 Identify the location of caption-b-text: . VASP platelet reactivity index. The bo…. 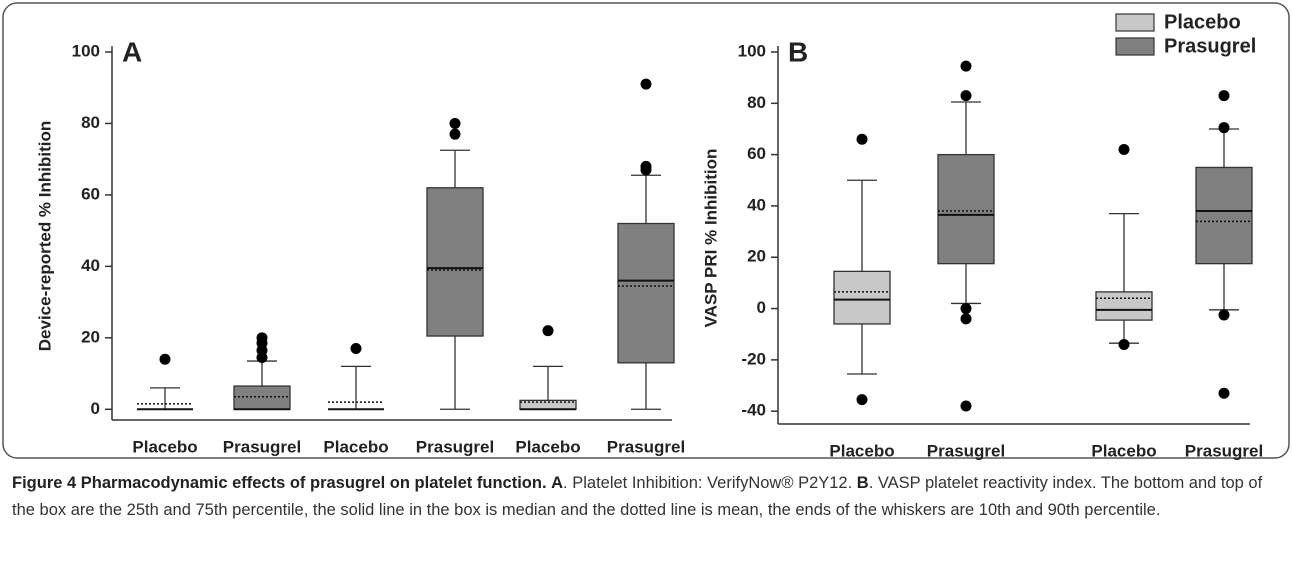
(637, 496).